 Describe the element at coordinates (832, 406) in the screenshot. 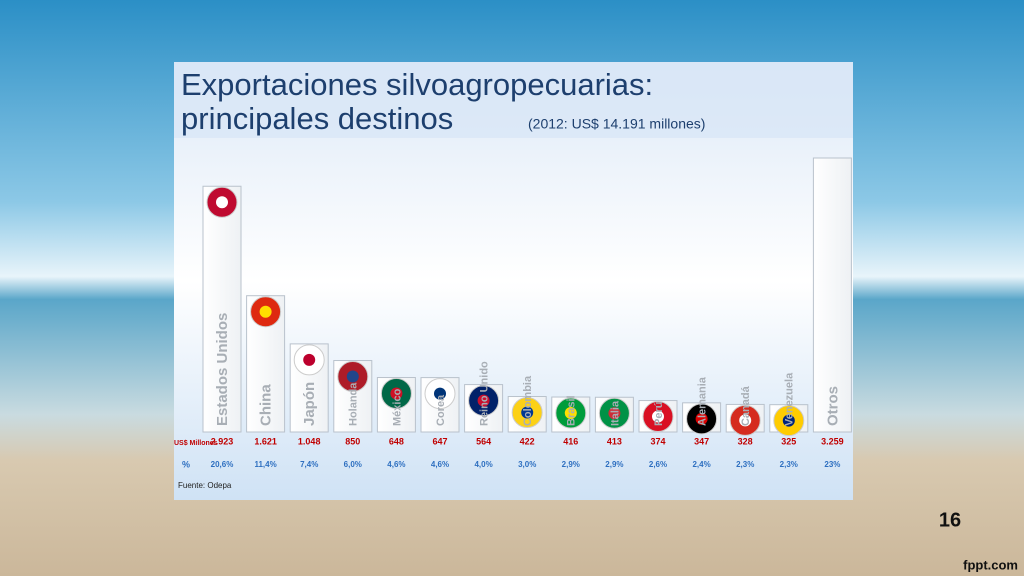

I see `category-label: Otros` at that location.